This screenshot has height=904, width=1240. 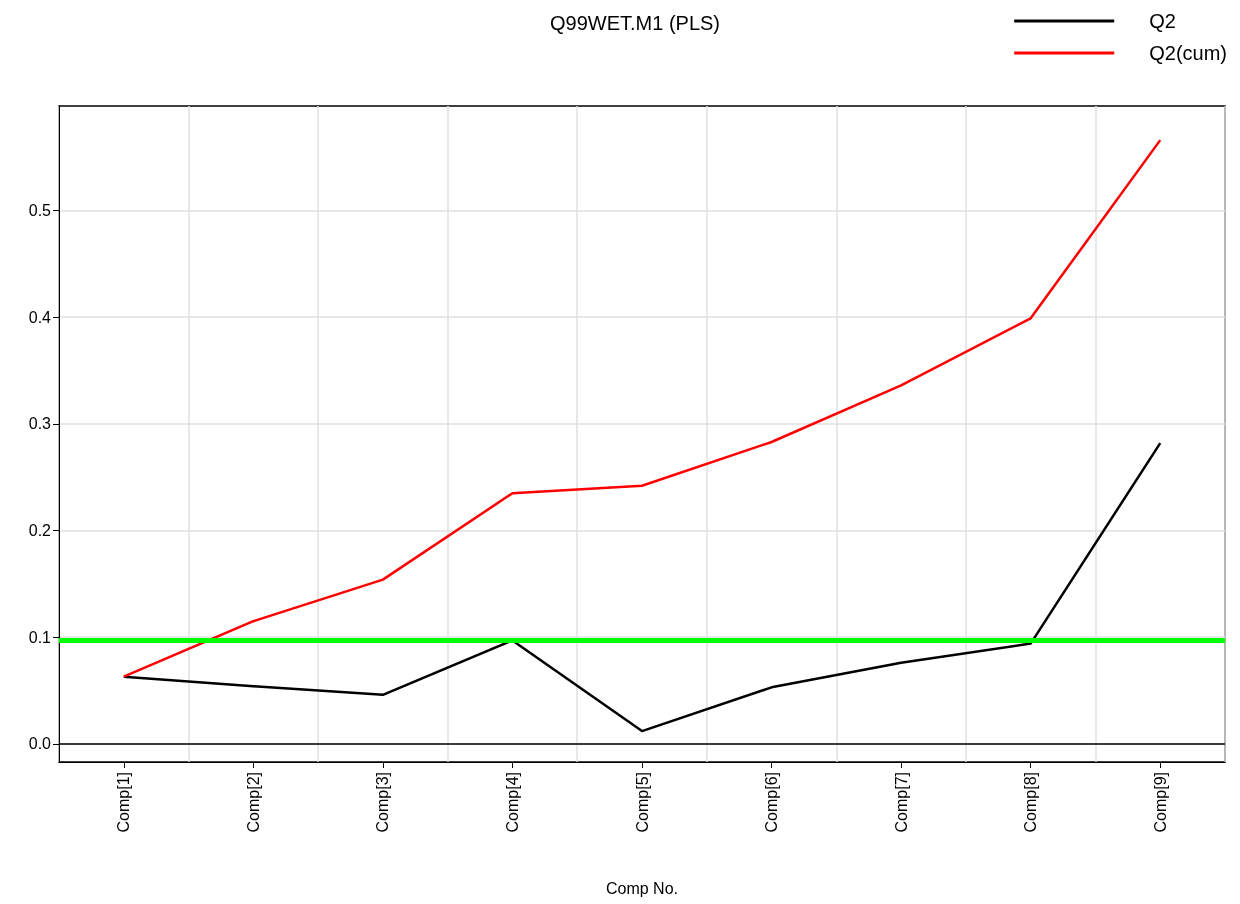 I want to click on chart-title: Q99WET.M1 (PLS), so click(x=635, y=23).